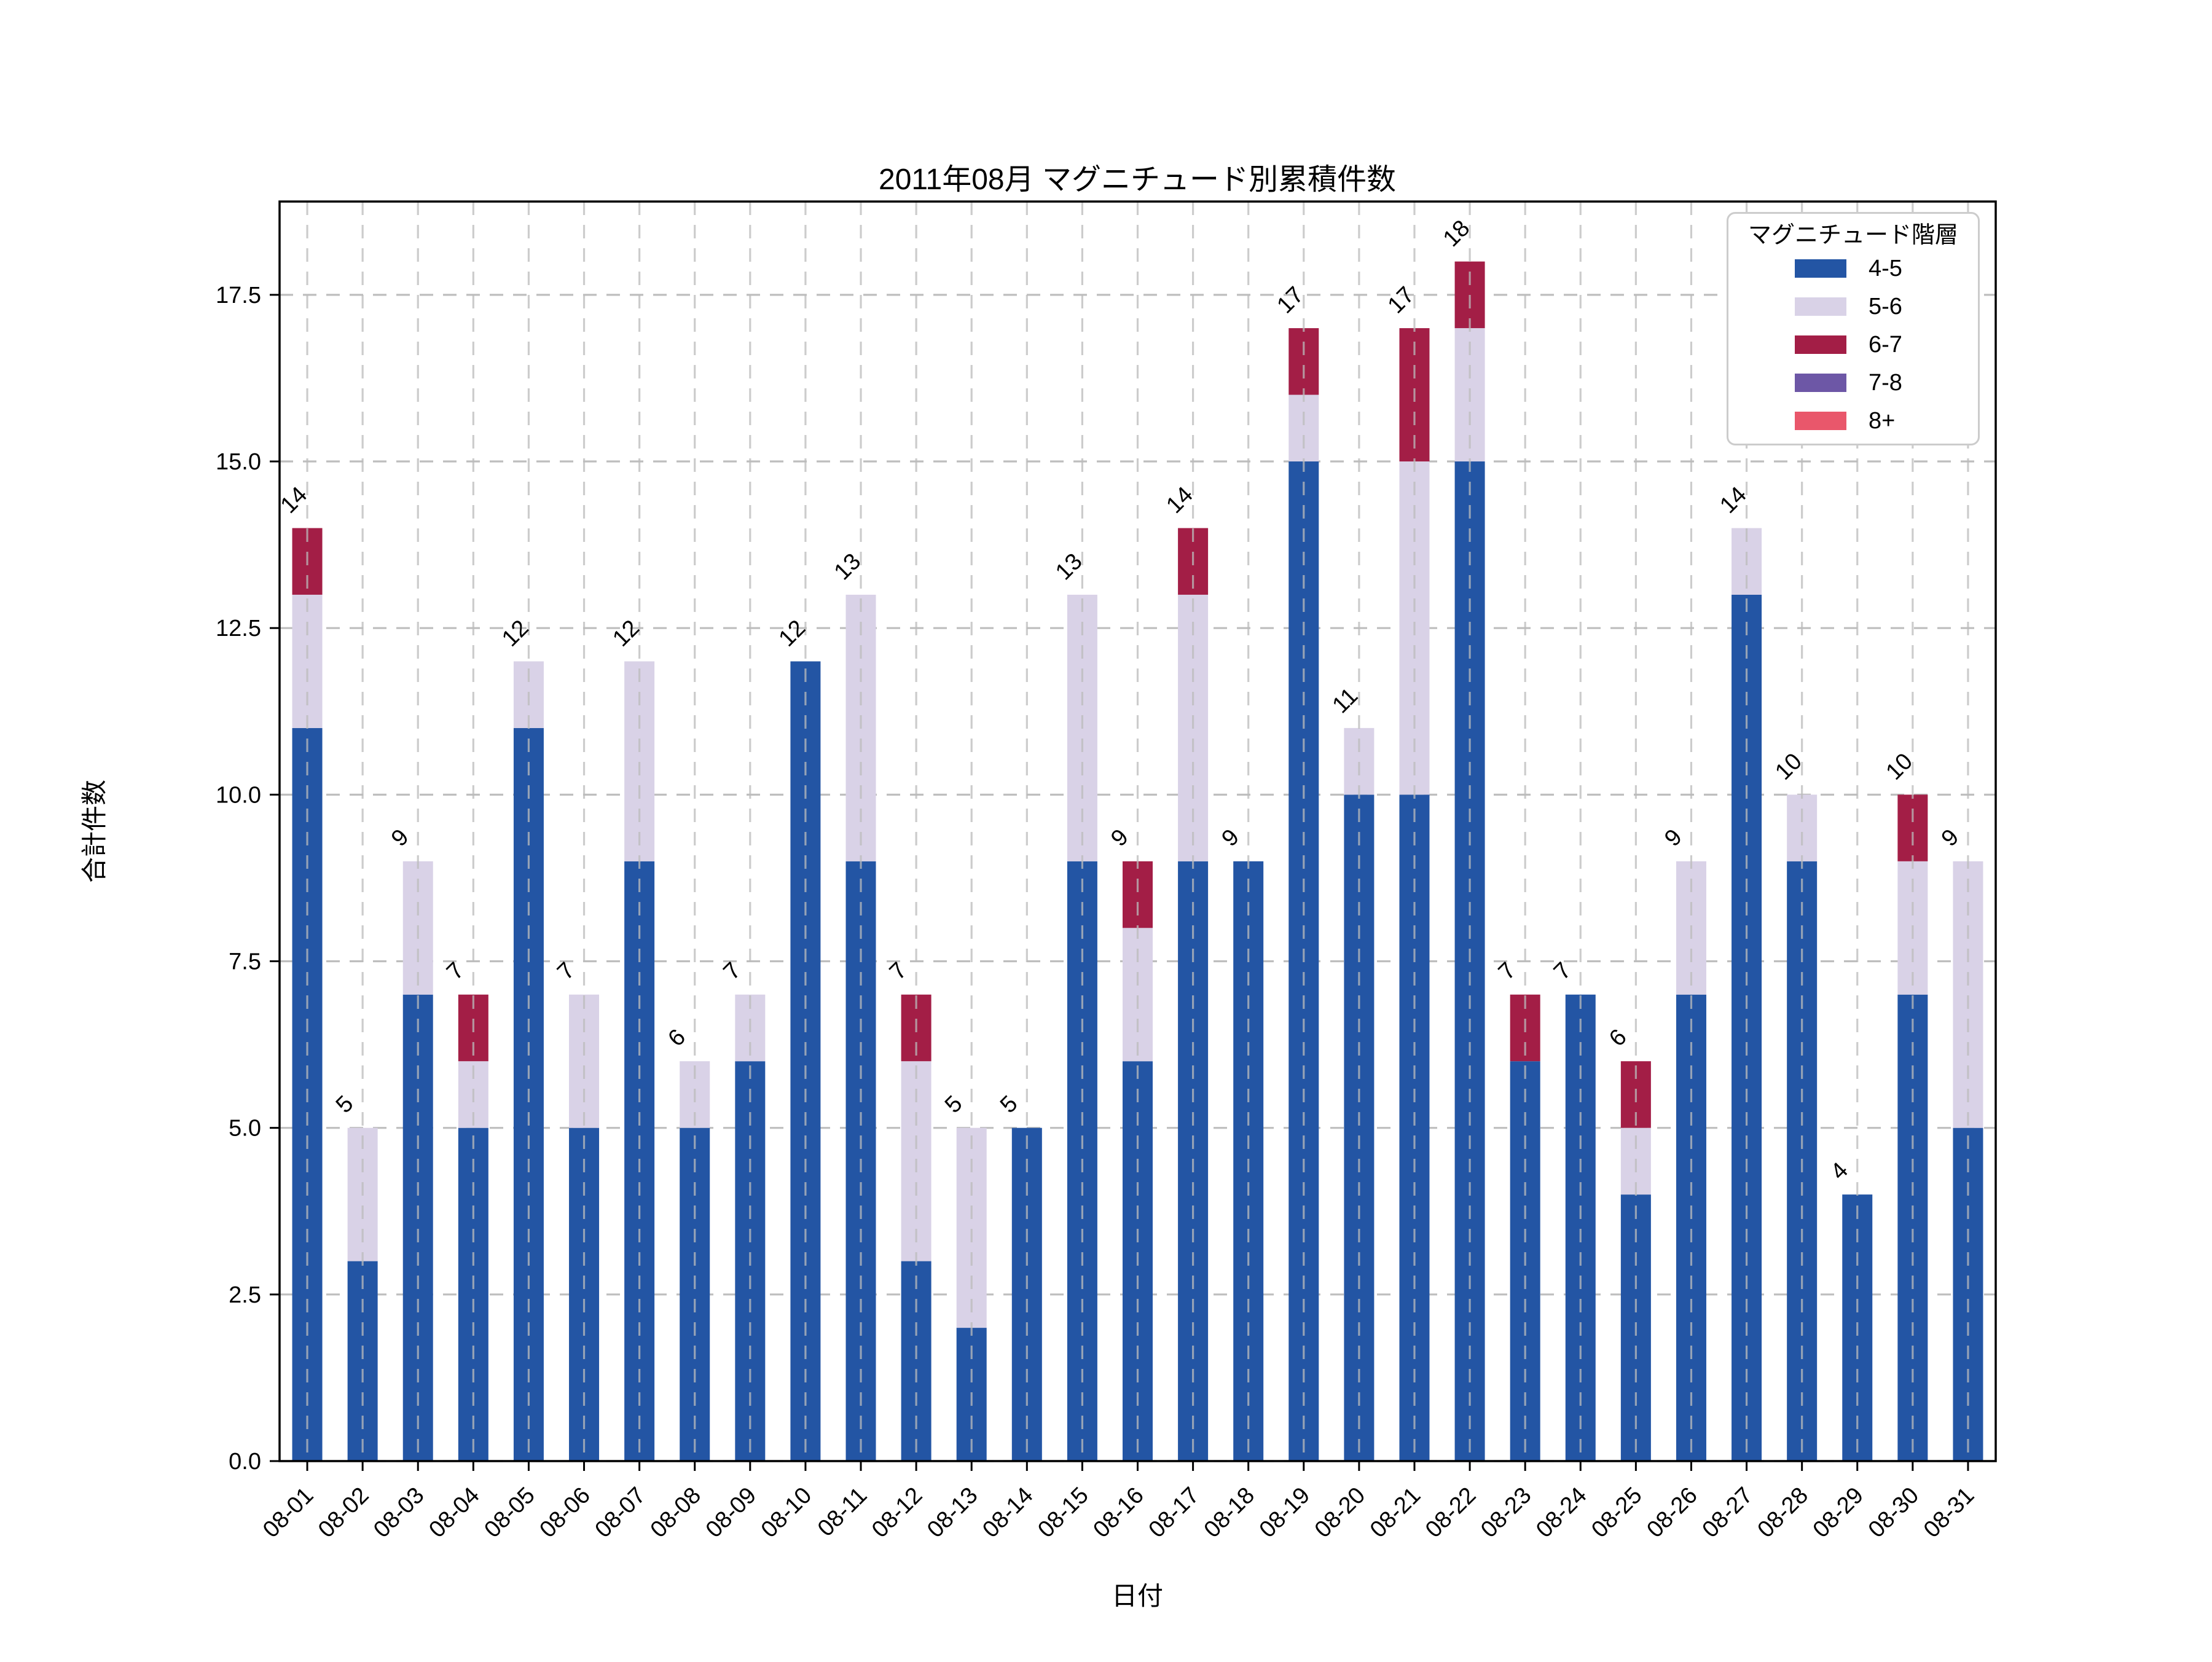 This screenshot has height=1662, width=2212. Describe the element at coordinates (1950, 838) in the screenshot. I see `bar-total-label-08-31: 9` at that location.